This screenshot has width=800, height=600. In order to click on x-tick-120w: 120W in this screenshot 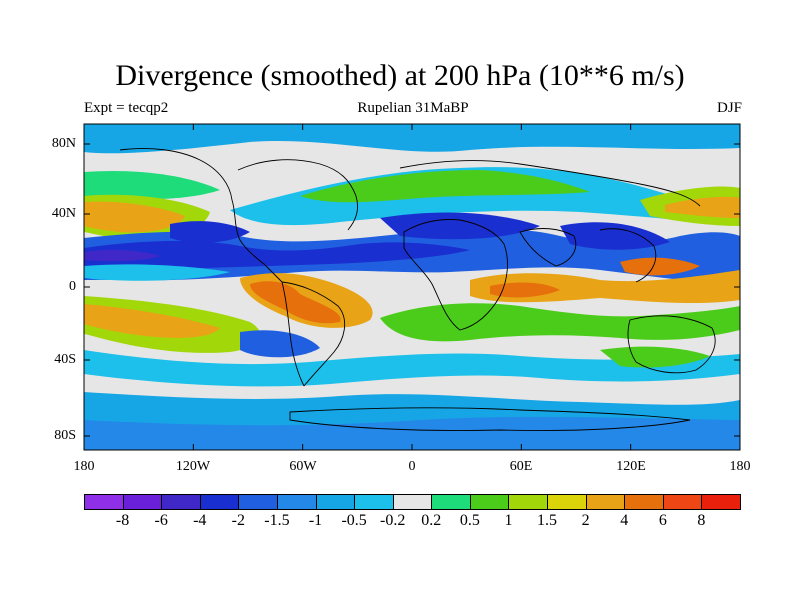, I will do `click(193, 466)`.